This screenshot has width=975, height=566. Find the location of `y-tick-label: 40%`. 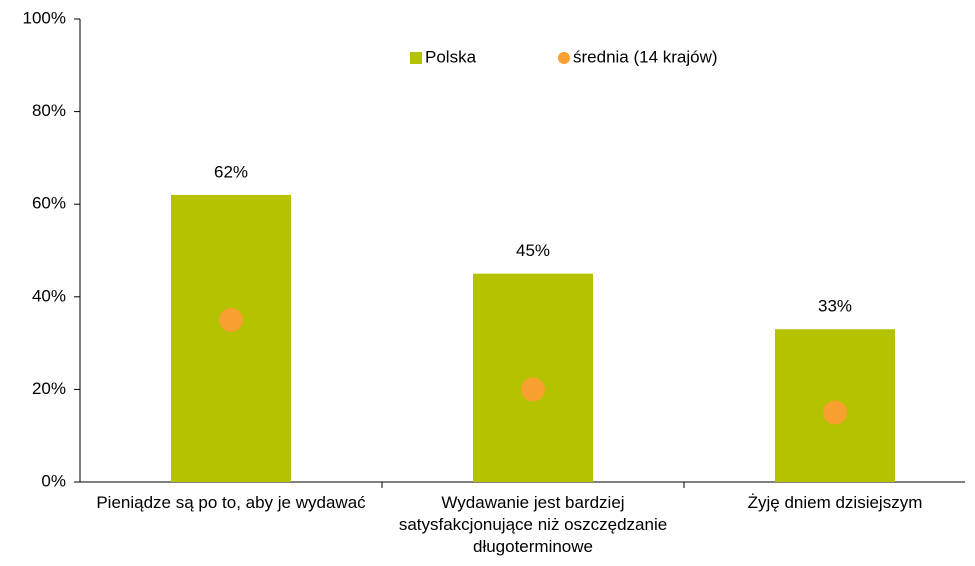

y-tick-label: 40% is located at coordinates (49, 295).